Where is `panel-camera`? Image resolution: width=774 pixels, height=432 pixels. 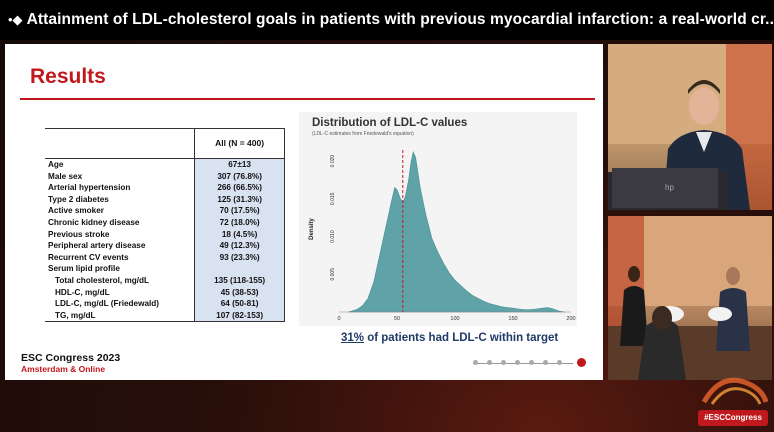 panel-camera is located at coordinates (690, 298).